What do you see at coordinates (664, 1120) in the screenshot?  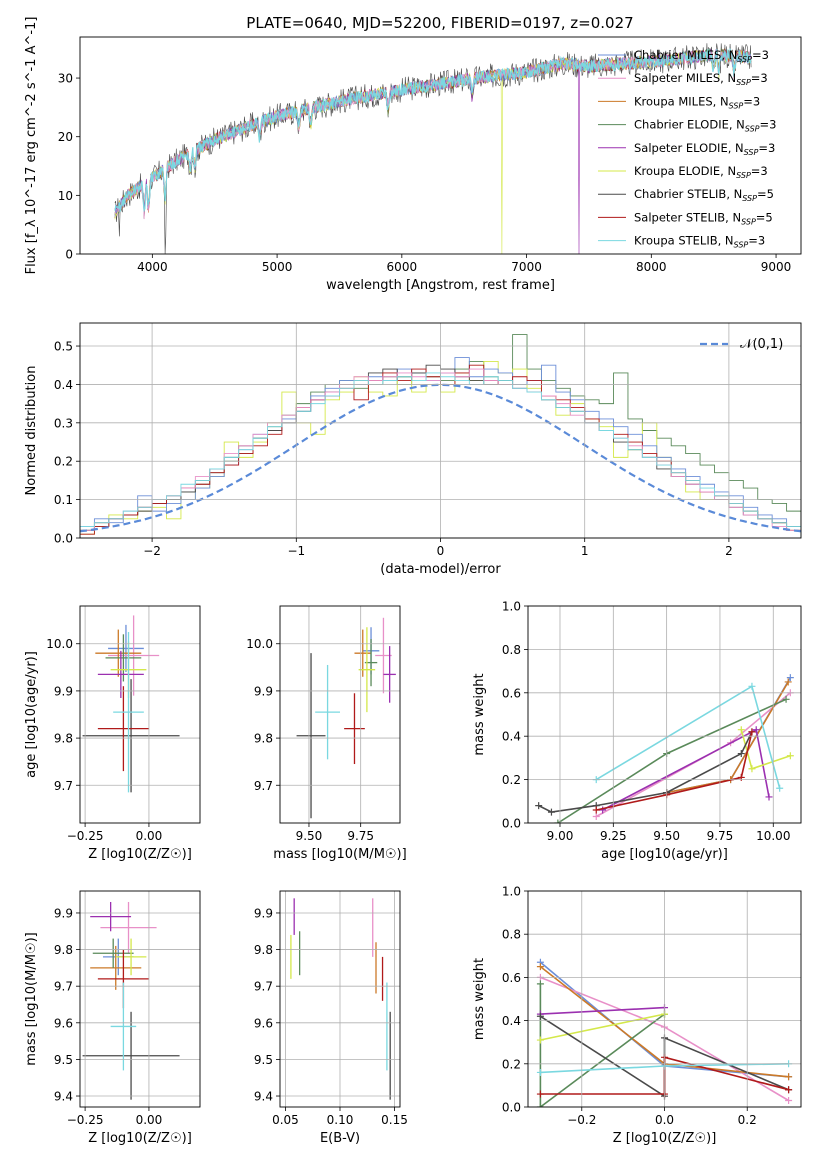 I see `x-tick-label: 0.0` at bounding box center [664, 1120].